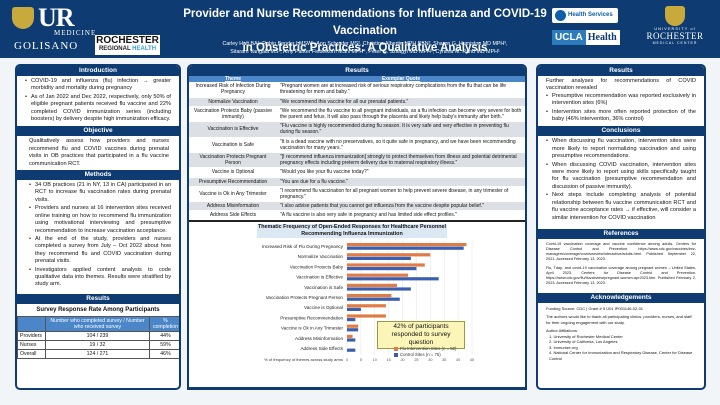 This screenshot has height=405, width=720. Describe the element at coordinates (585, 15) in the screenshot. I see `health-services-logo: Health Services` at that location.